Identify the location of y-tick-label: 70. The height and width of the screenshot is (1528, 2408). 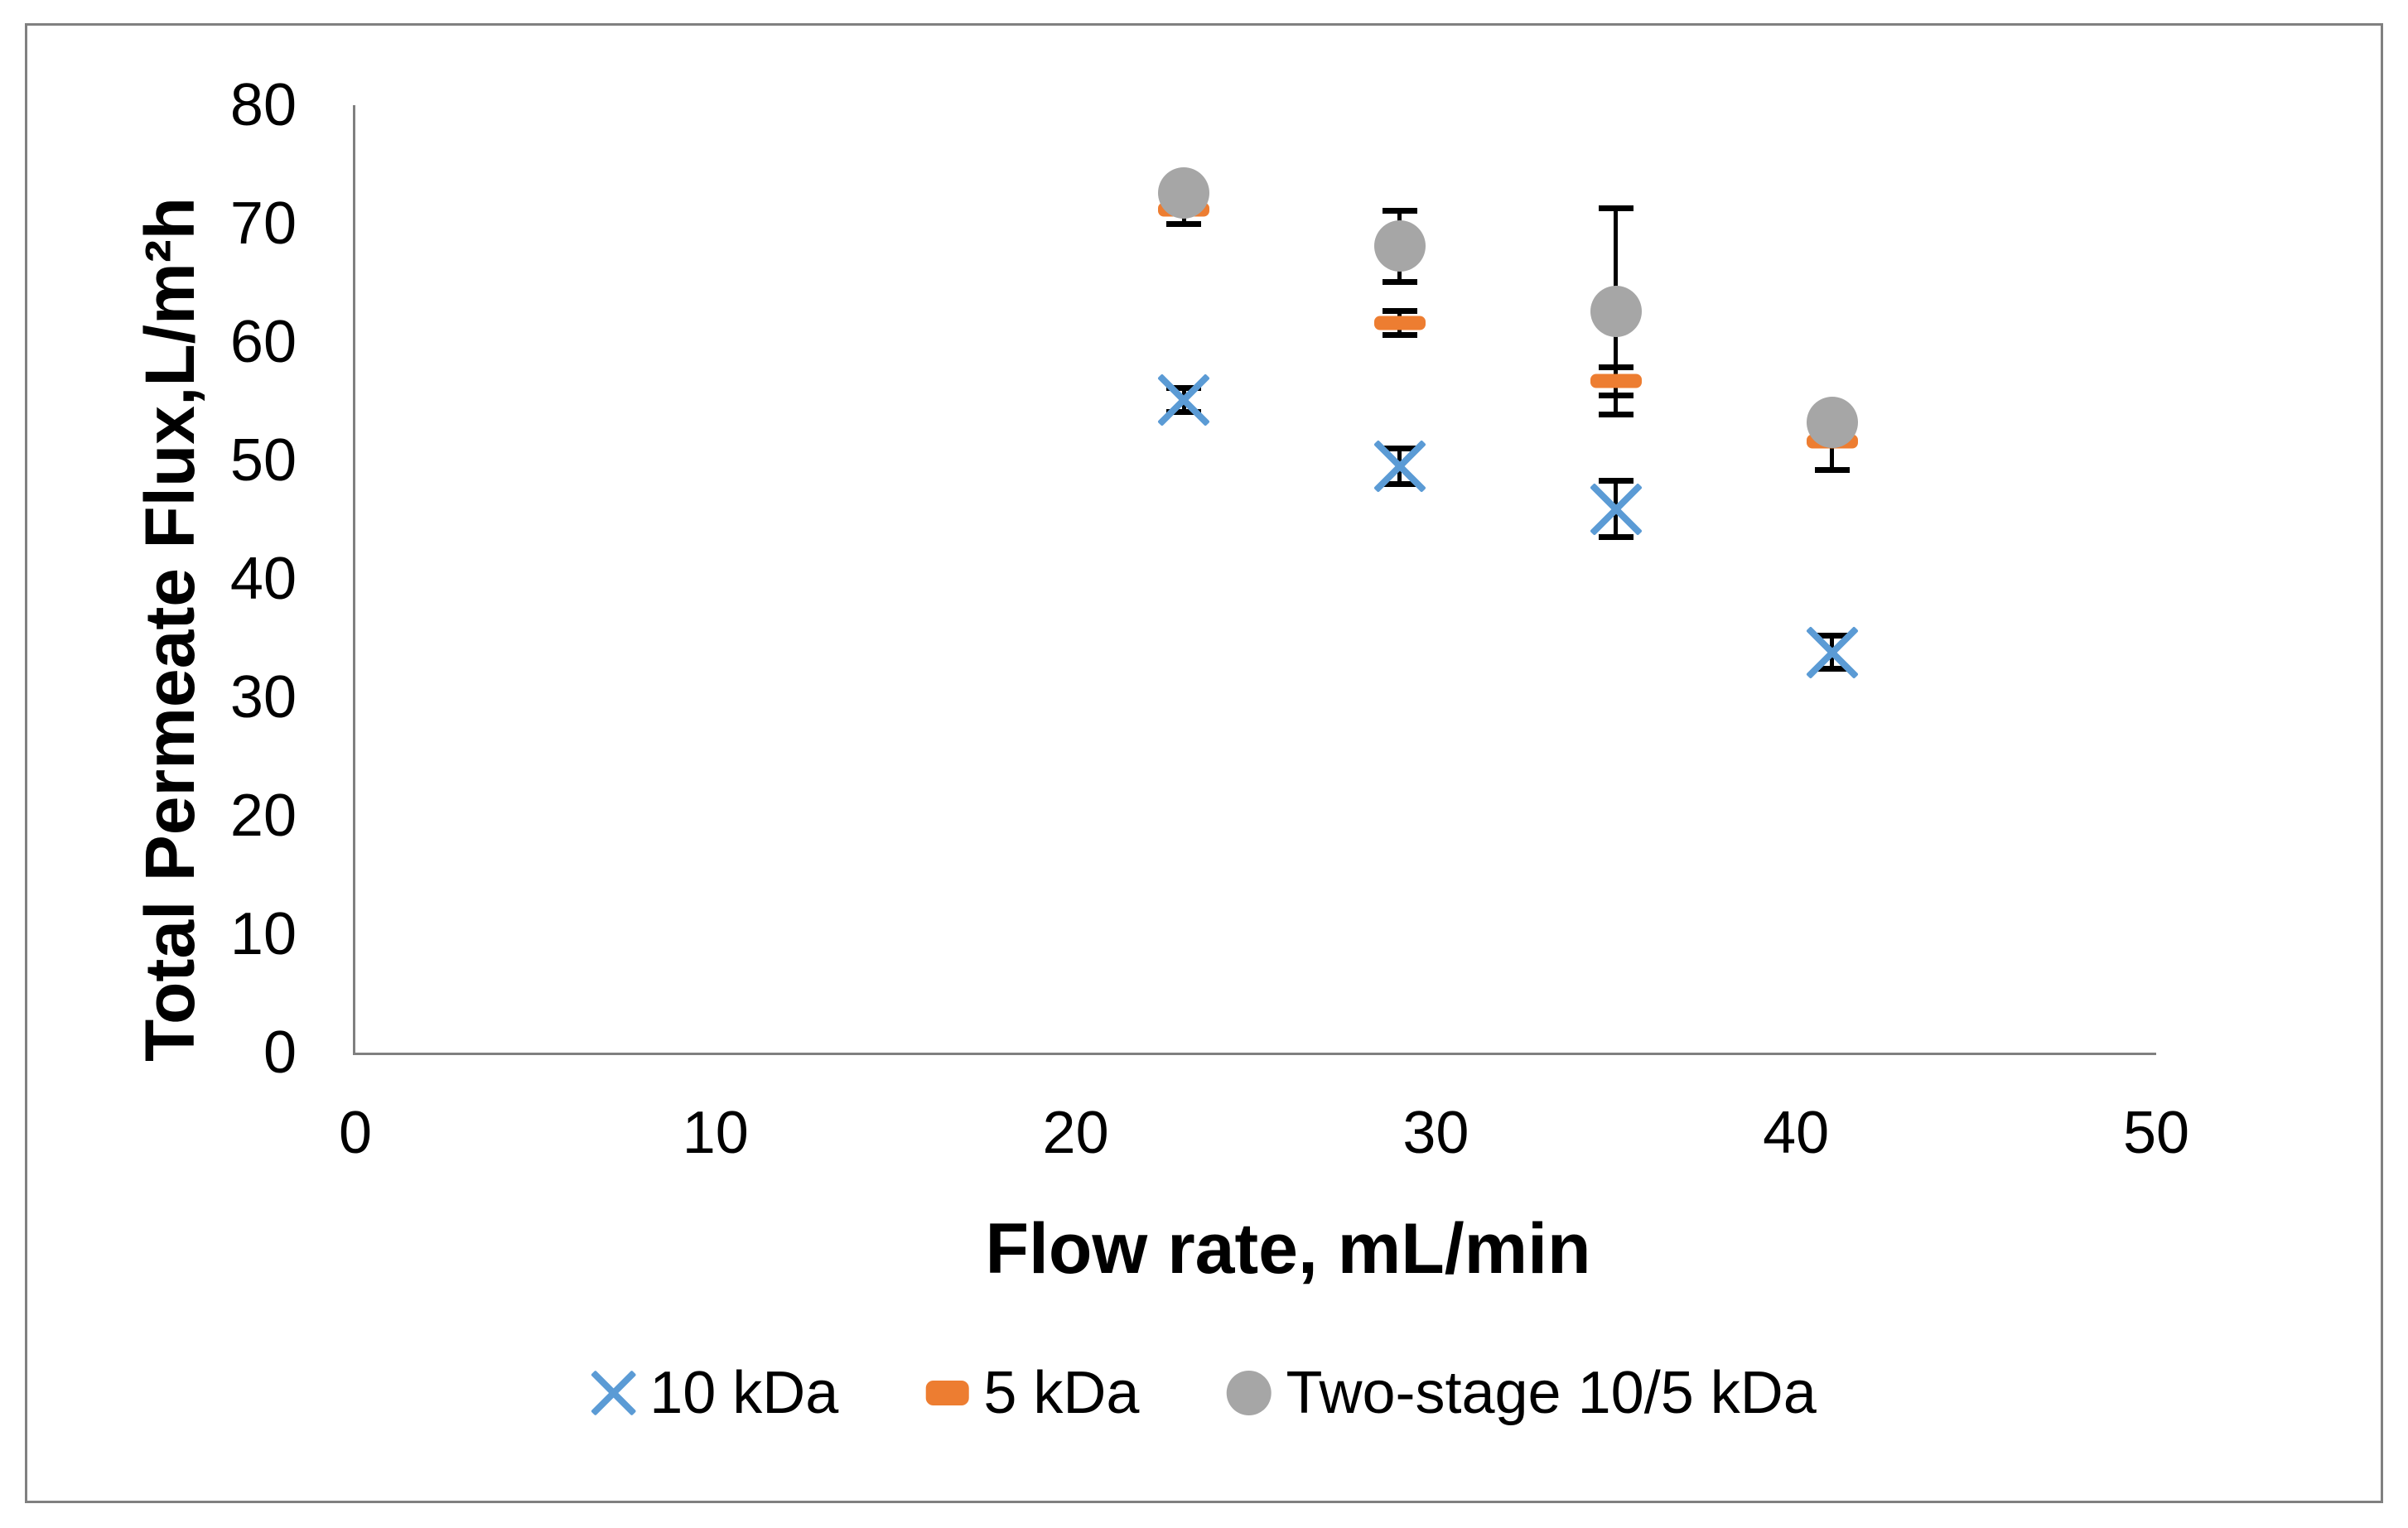
(263, 224).